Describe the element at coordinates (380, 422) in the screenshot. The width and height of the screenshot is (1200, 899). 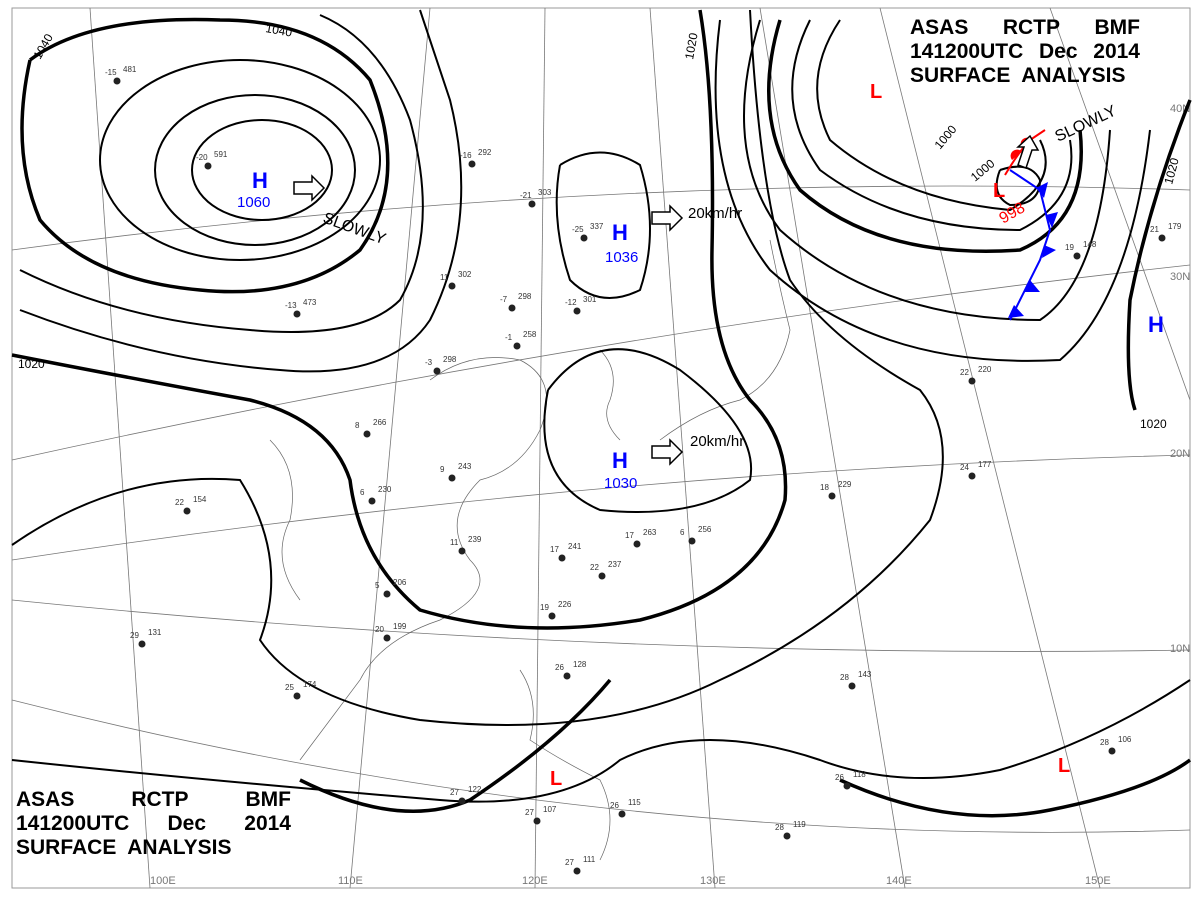
I see `station-pressure: 266` at that location.